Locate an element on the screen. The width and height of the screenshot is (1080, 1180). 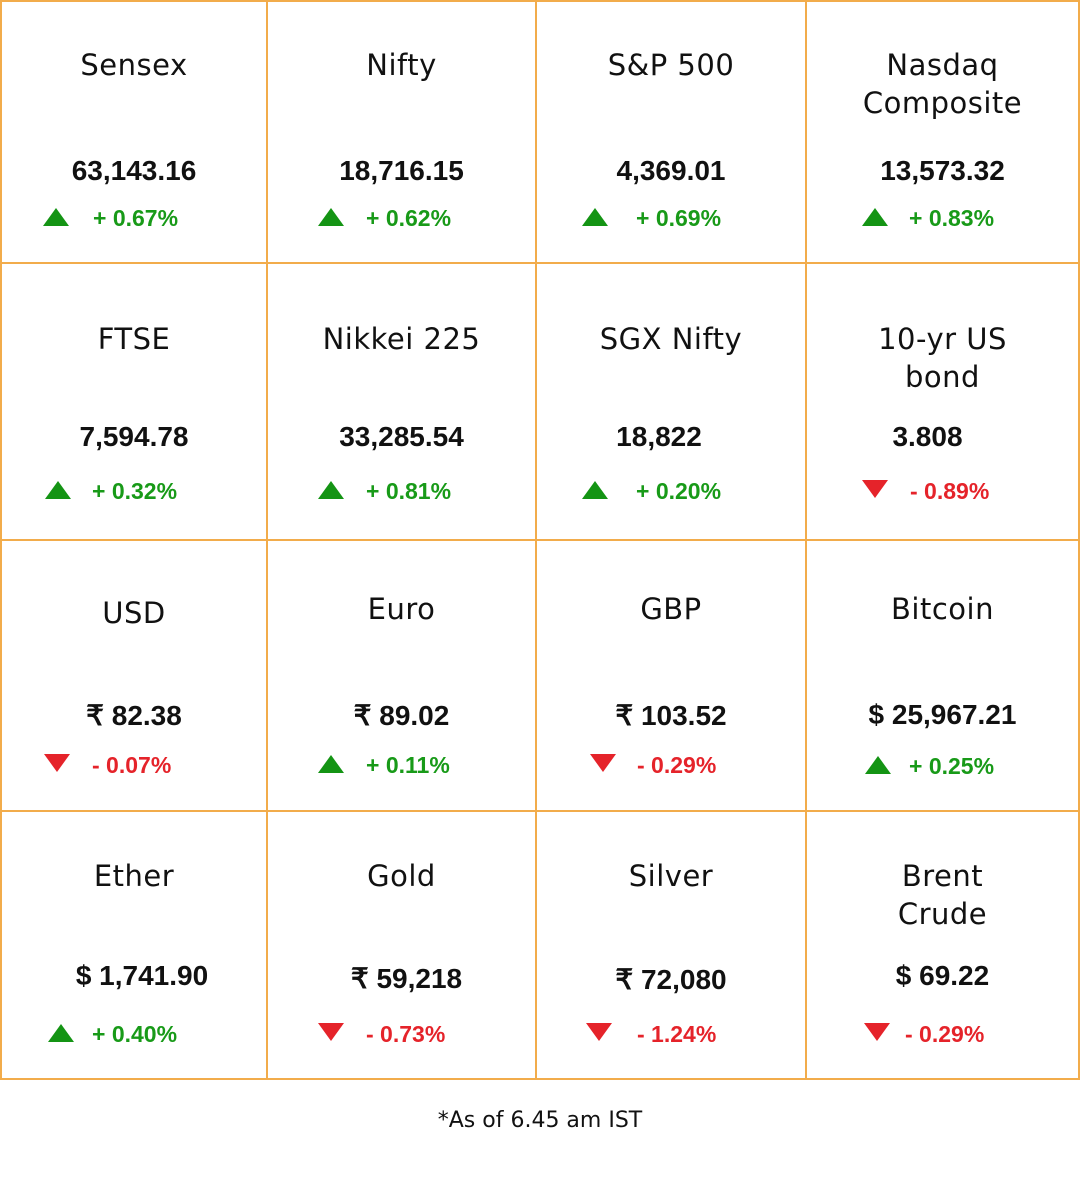
tile-value: $ 1,741.90 is located at coordinates (142, 975).